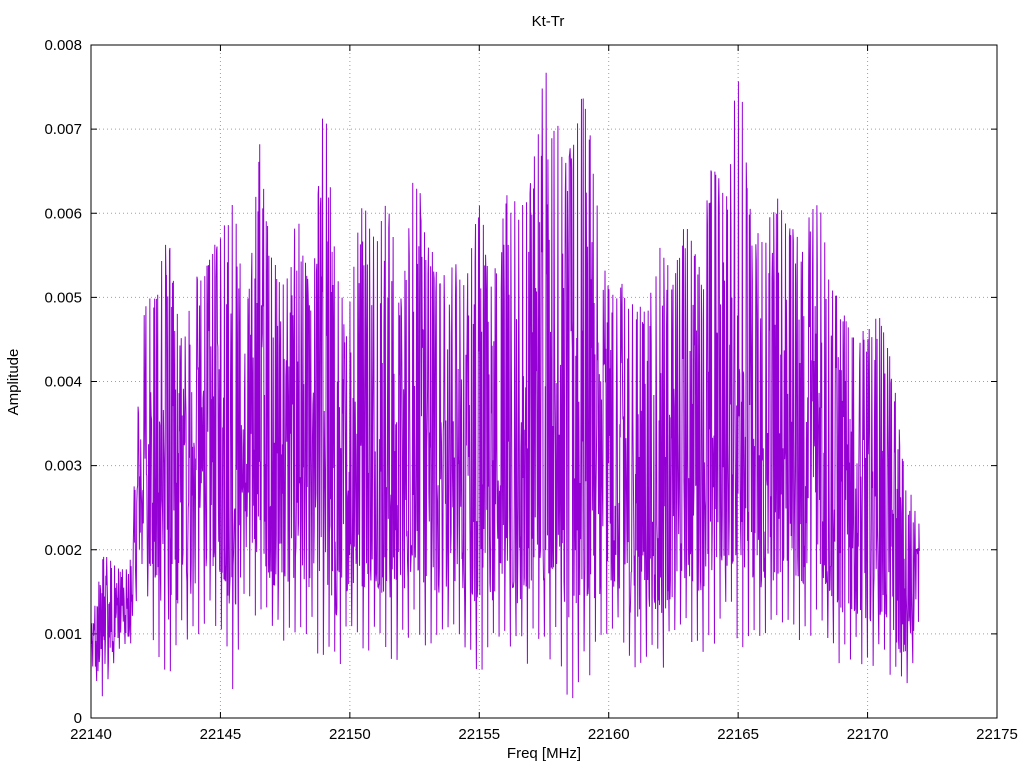  What do you see at coordinates (63, 297) in the screenshot?
I see `y-tick-label: 0.005` at bounding box center [63, 297].